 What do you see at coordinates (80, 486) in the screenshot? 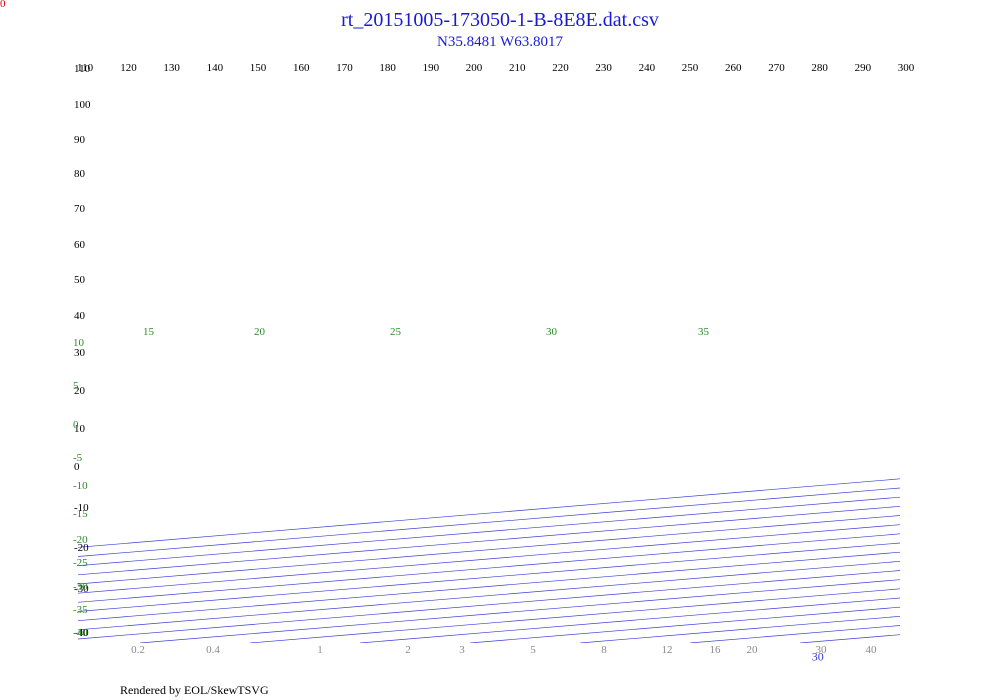
I see `theta-e-left-label: -10` at bounding box center [80, 486].